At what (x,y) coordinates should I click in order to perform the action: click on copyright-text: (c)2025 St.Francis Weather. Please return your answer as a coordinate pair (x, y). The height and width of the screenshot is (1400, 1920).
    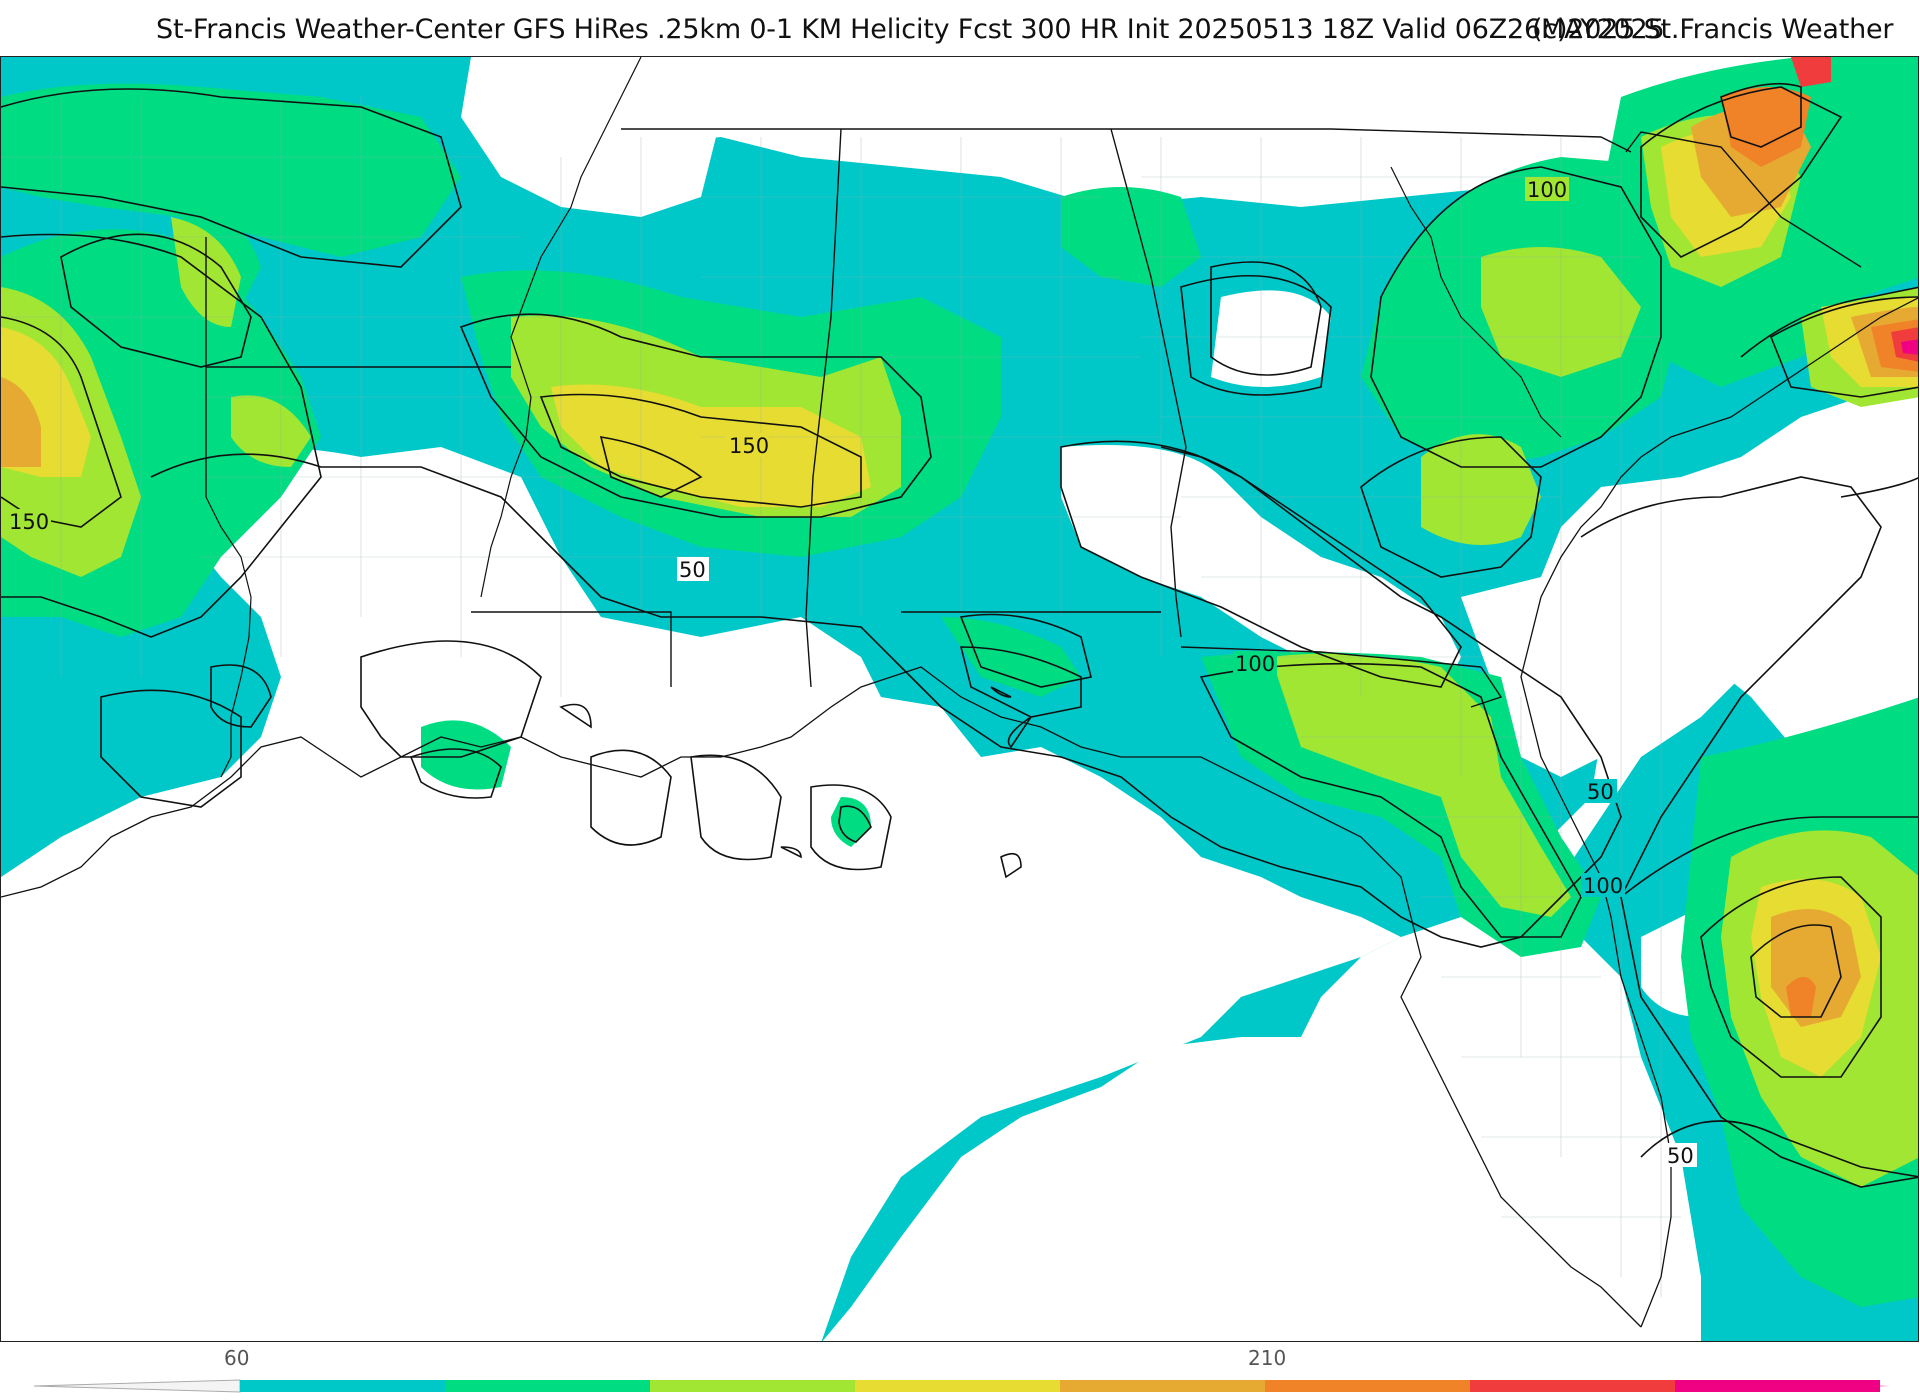
    Looking at the image, I should click on (1713, 29).